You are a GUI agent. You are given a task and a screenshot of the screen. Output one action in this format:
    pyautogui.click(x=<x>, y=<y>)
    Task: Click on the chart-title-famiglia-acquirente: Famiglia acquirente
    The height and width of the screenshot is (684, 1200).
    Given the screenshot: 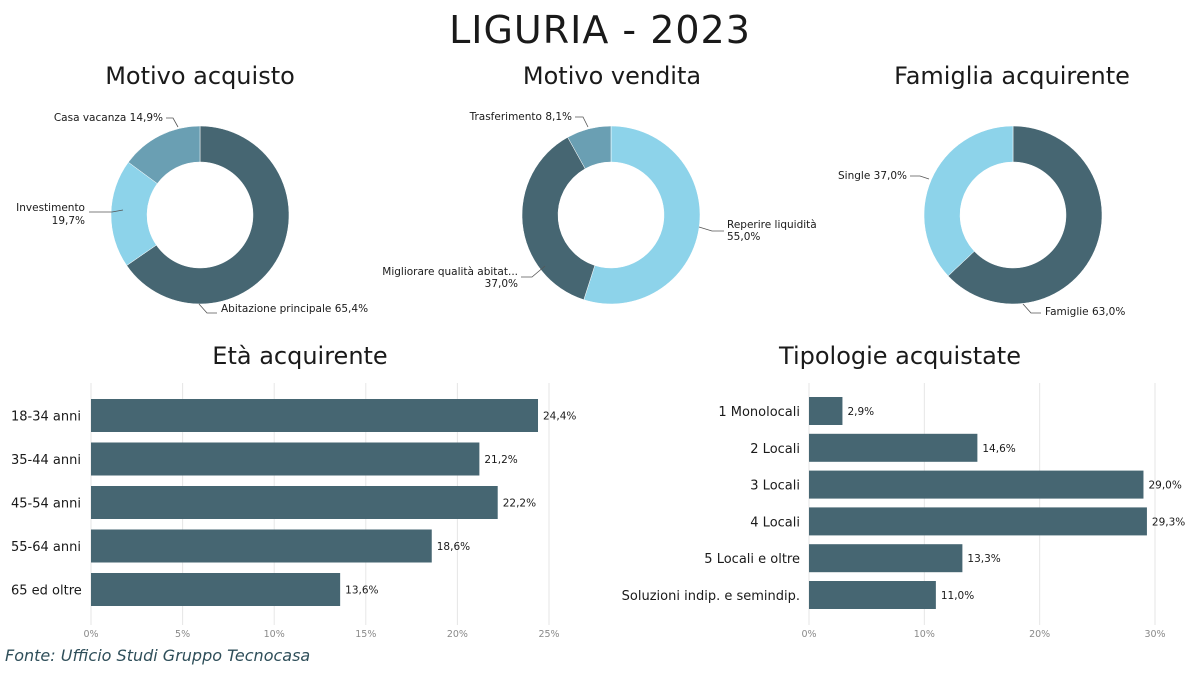 What is the action you would take?
    pyautogui.click(x=1012, y=76)
    